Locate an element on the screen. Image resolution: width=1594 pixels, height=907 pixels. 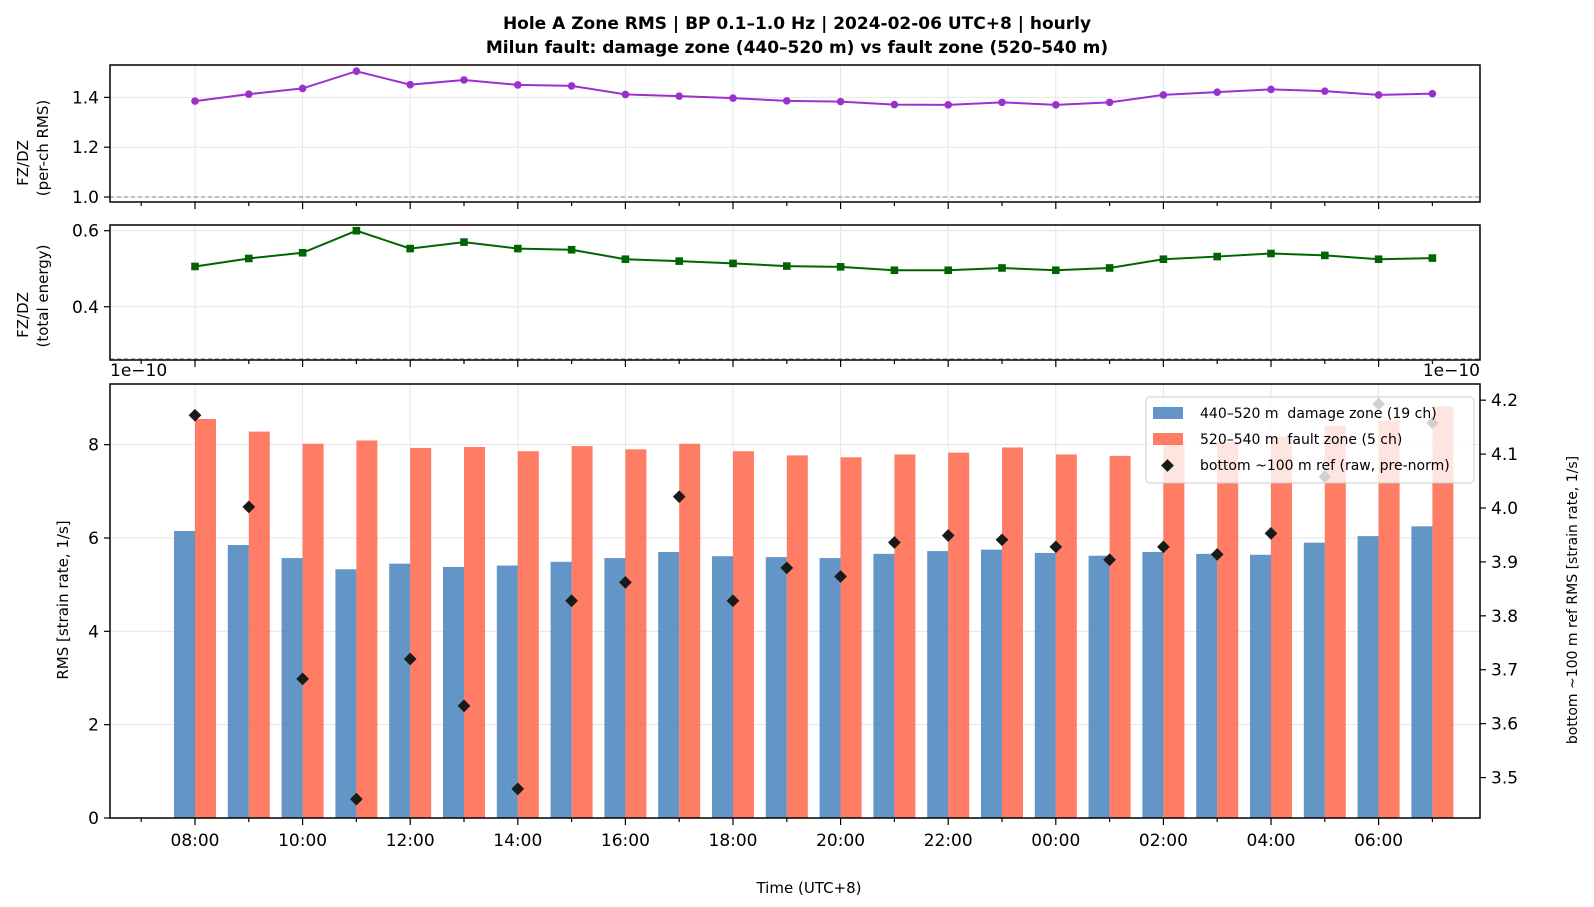
x-tick-label: 04:00 is located at coordinates (1271, 841).